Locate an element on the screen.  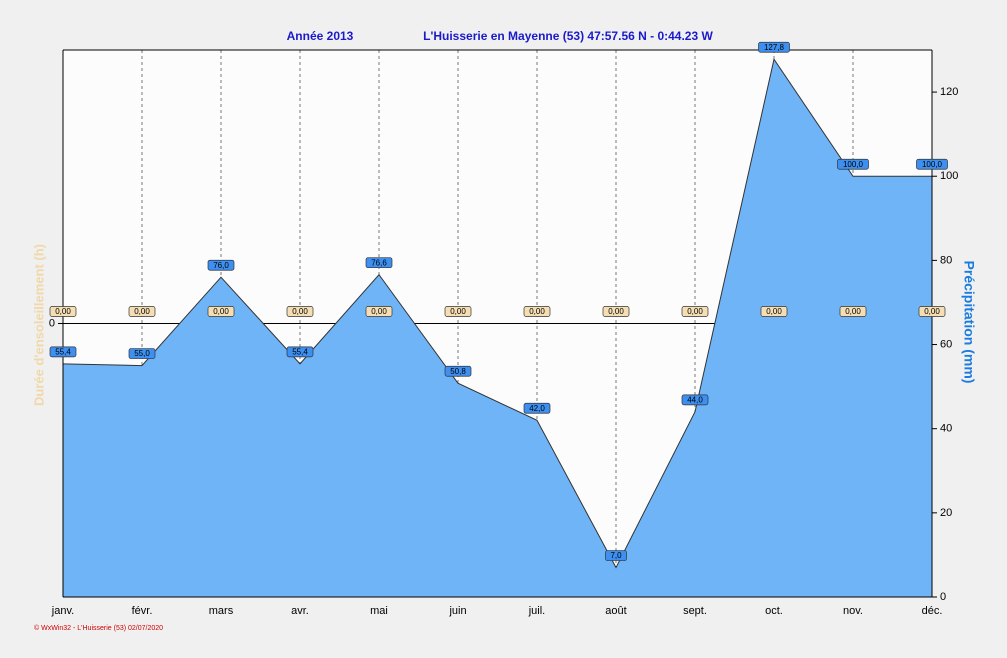
y2-tick-label: 0 is located at coordinates (943, 597).